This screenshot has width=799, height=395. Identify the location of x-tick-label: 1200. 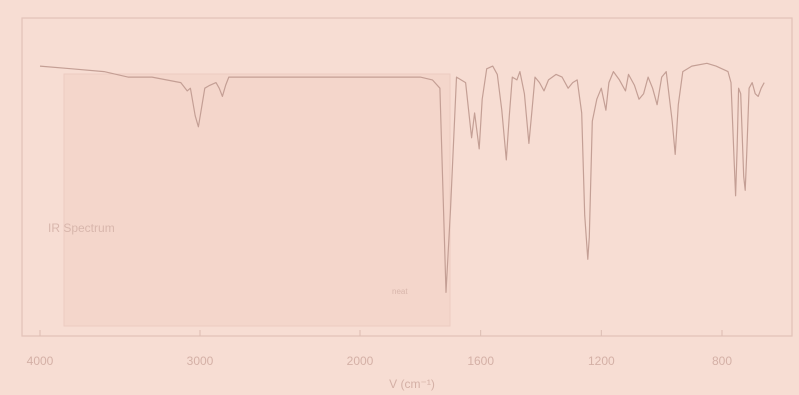
(601, 361).